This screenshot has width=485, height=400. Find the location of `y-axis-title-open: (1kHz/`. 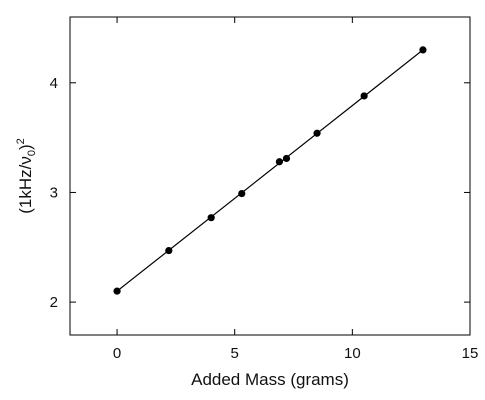

y-axis-title-open: (1kHz/ is located at coordinates (25, 188).